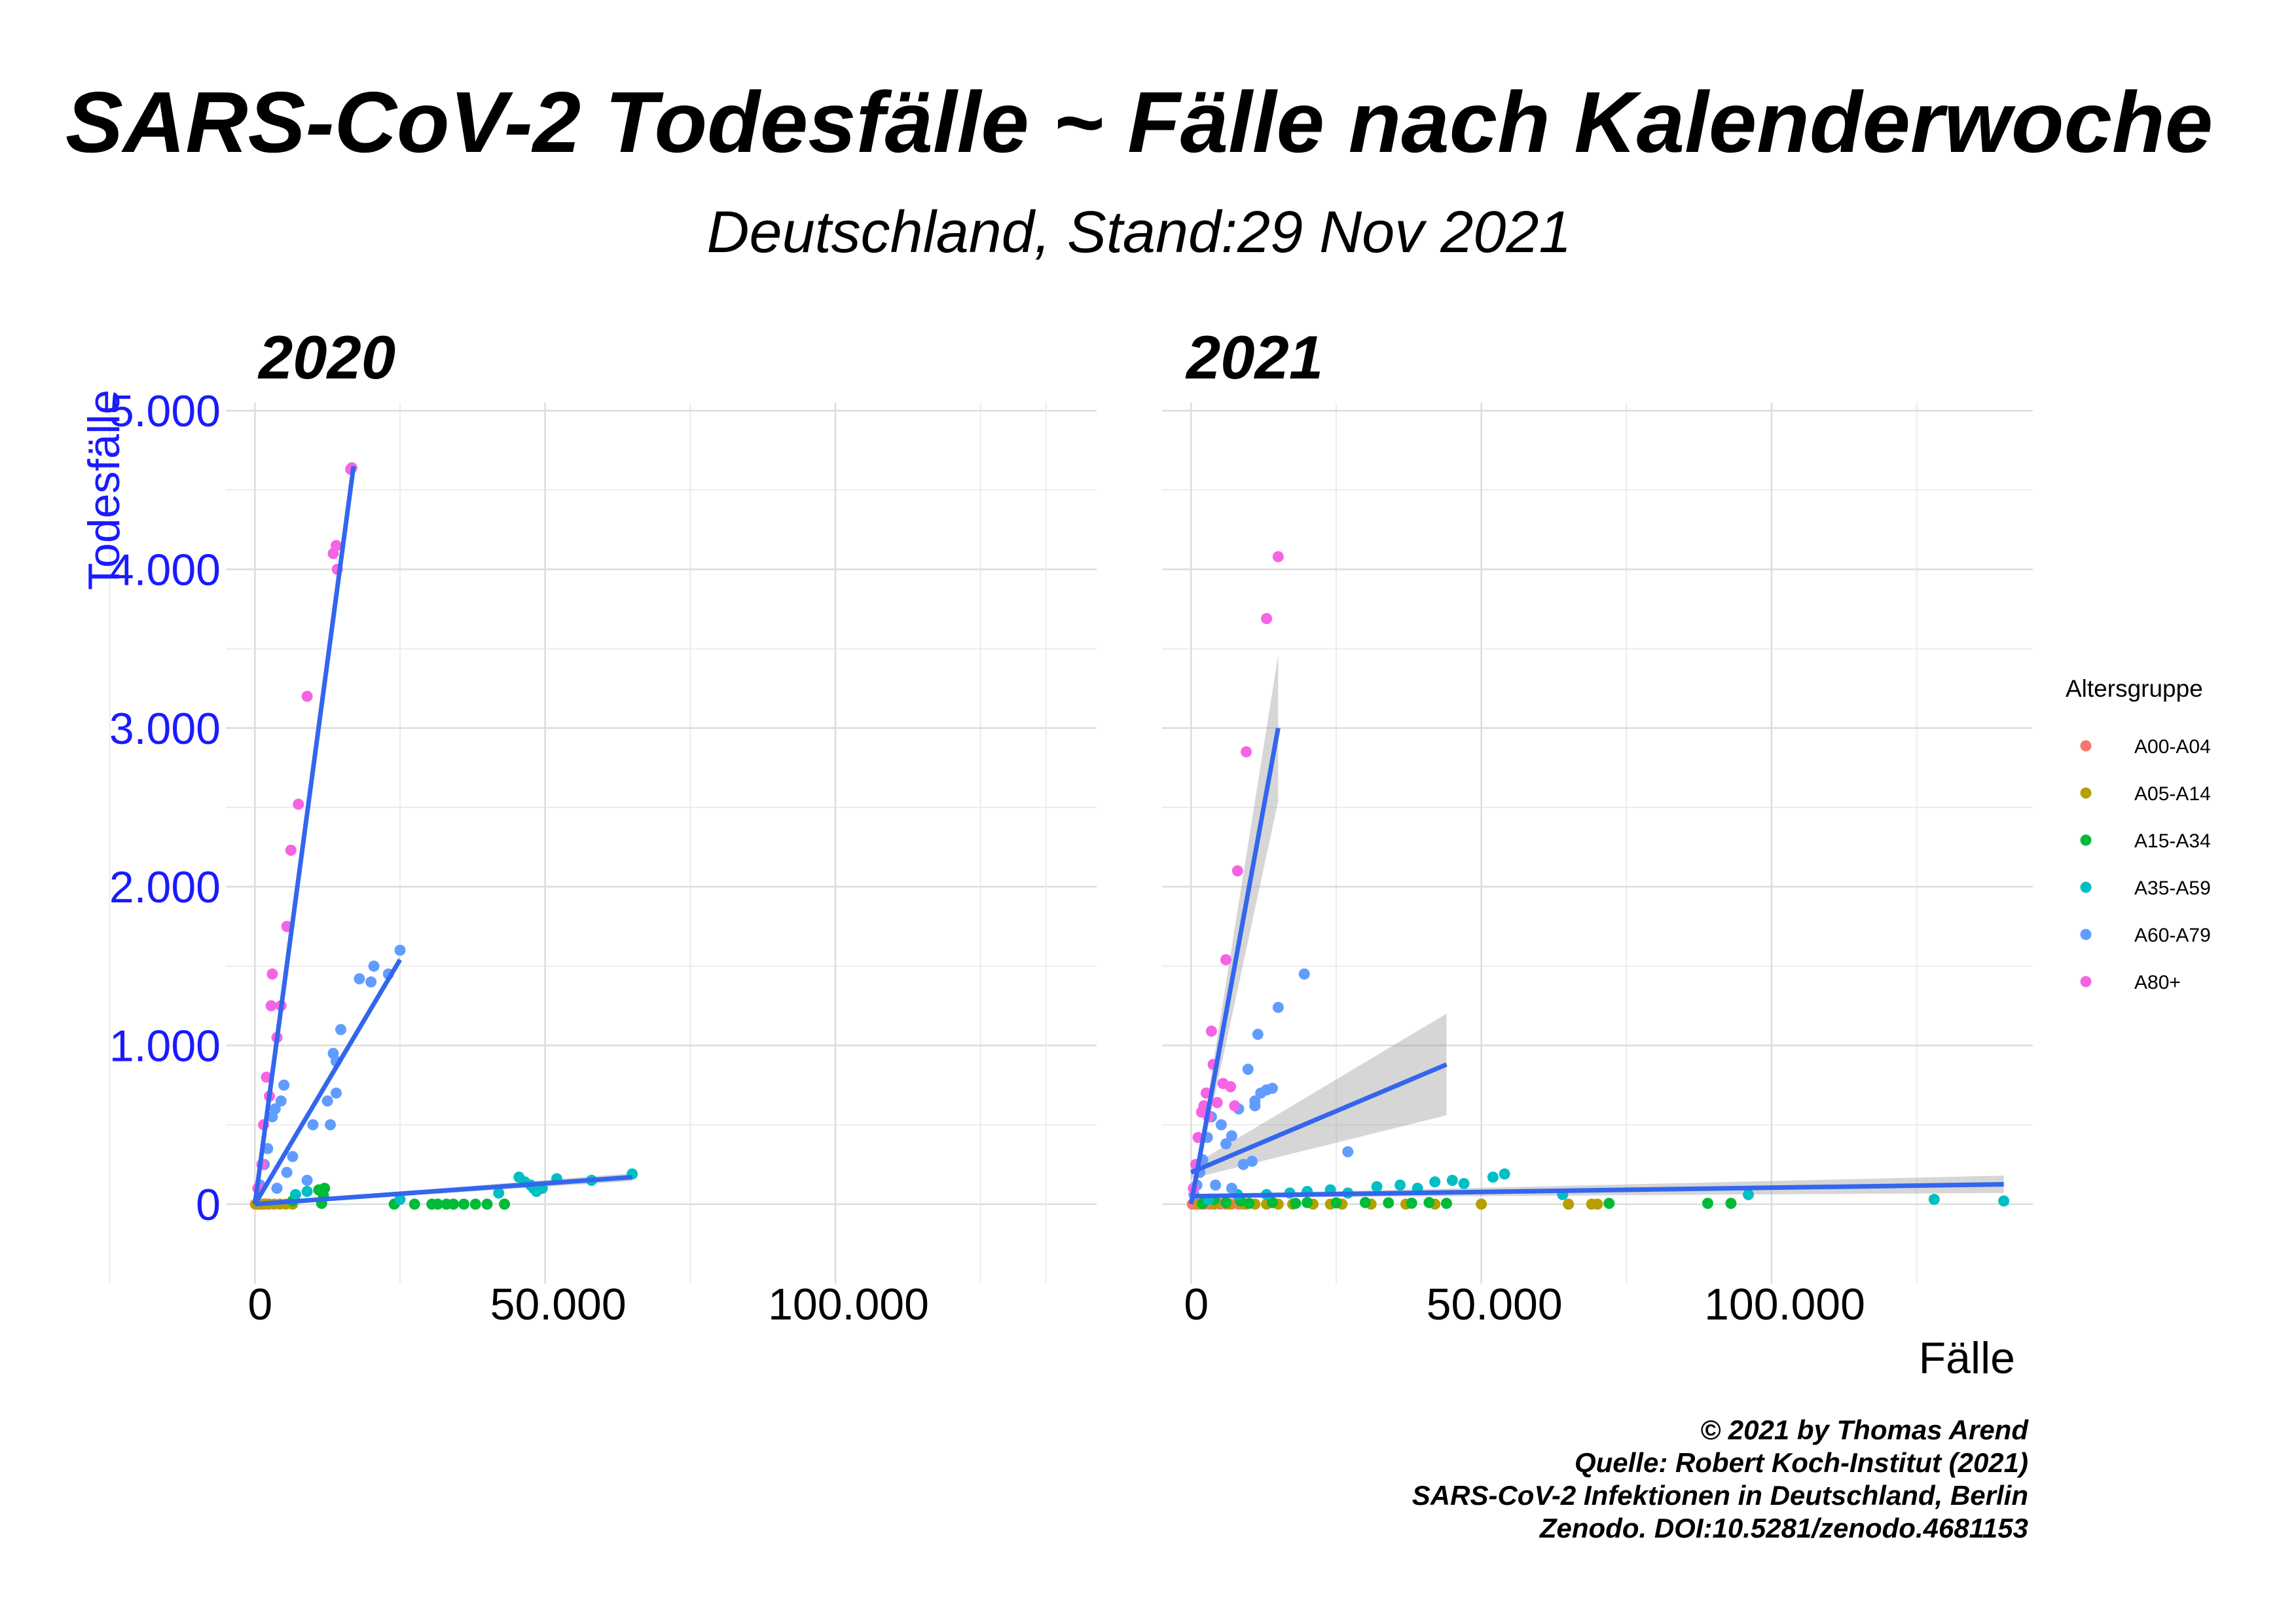 The image size is (2296, 1624). I want to click on legend-key-a60-a79, so click(2086, 934).